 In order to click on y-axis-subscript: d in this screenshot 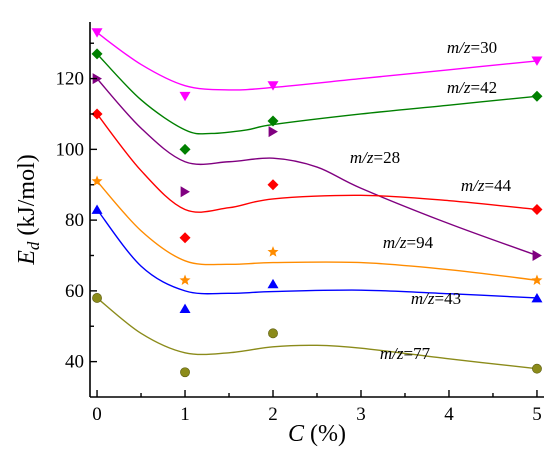, I will do `click(33, 245)`.